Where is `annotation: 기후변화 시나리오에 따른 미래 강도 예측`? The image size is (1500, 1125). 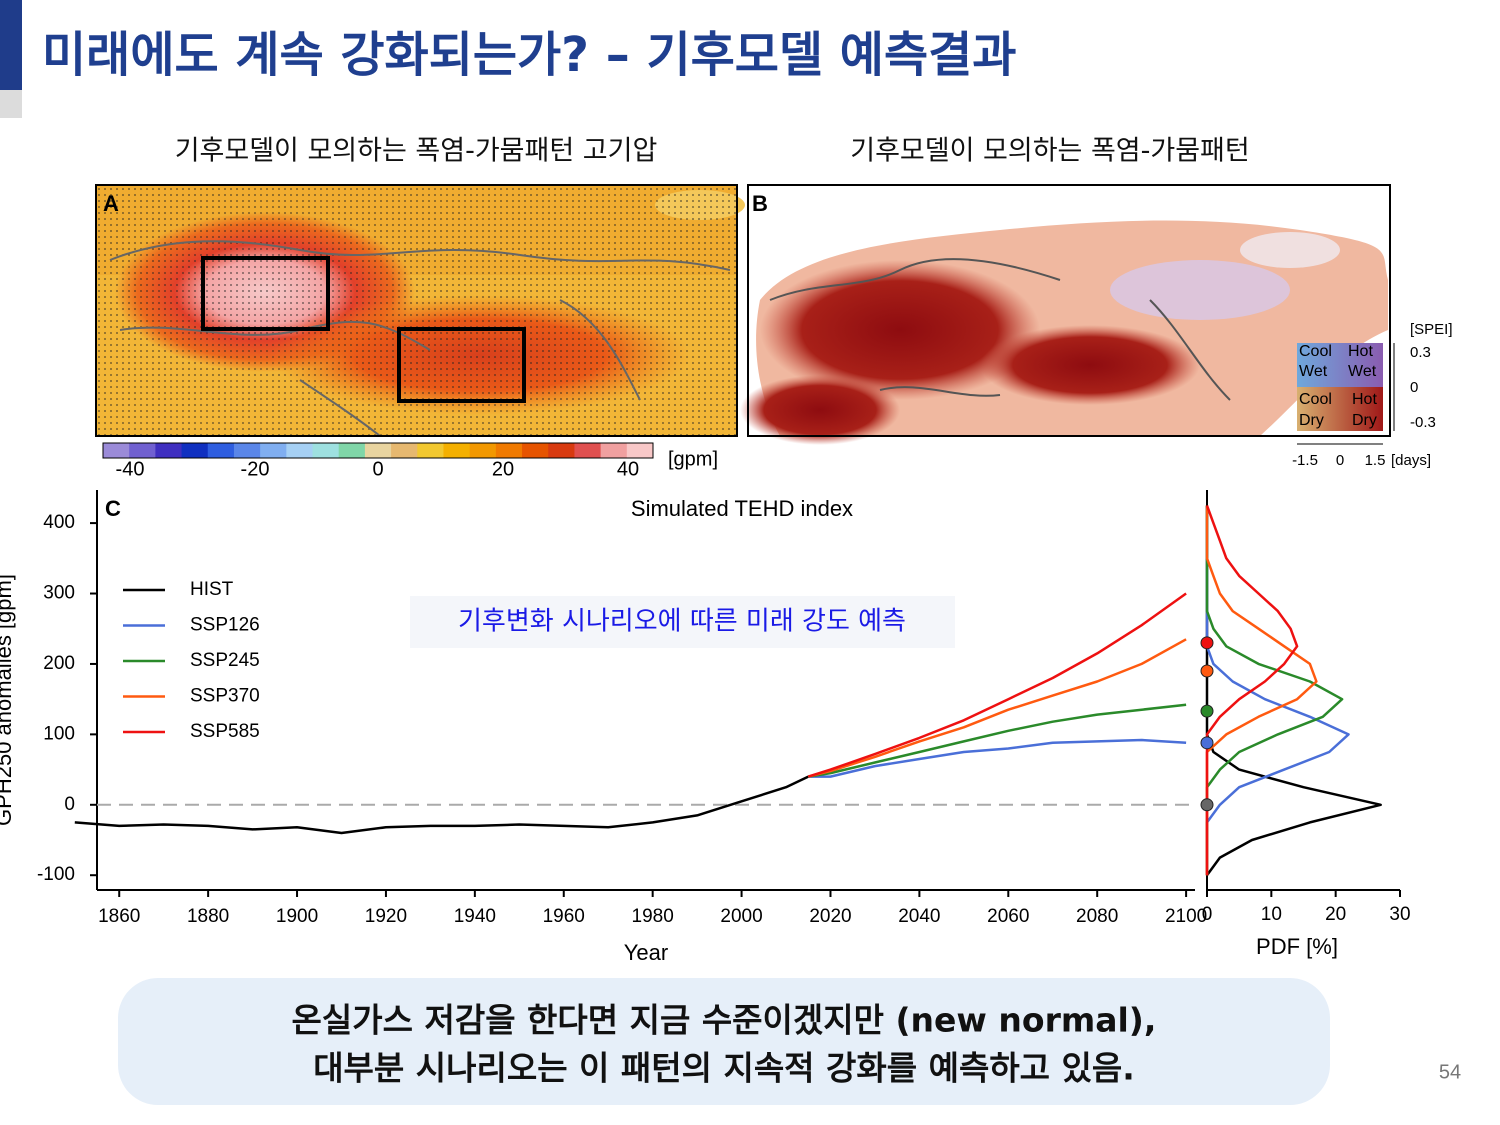 annotation: 기후변화 시나리오에 따른 미래 강도 예측 is located at coordinates (682, 622).